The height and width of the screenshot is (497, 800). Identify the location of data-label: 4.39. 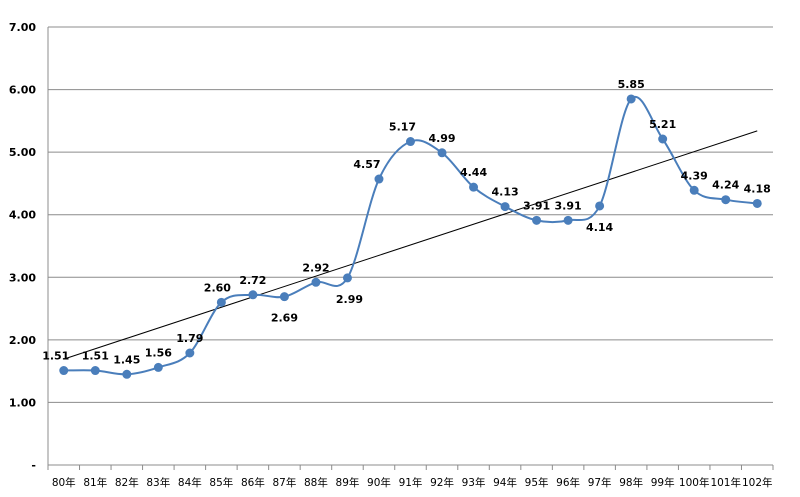
(694, 175).